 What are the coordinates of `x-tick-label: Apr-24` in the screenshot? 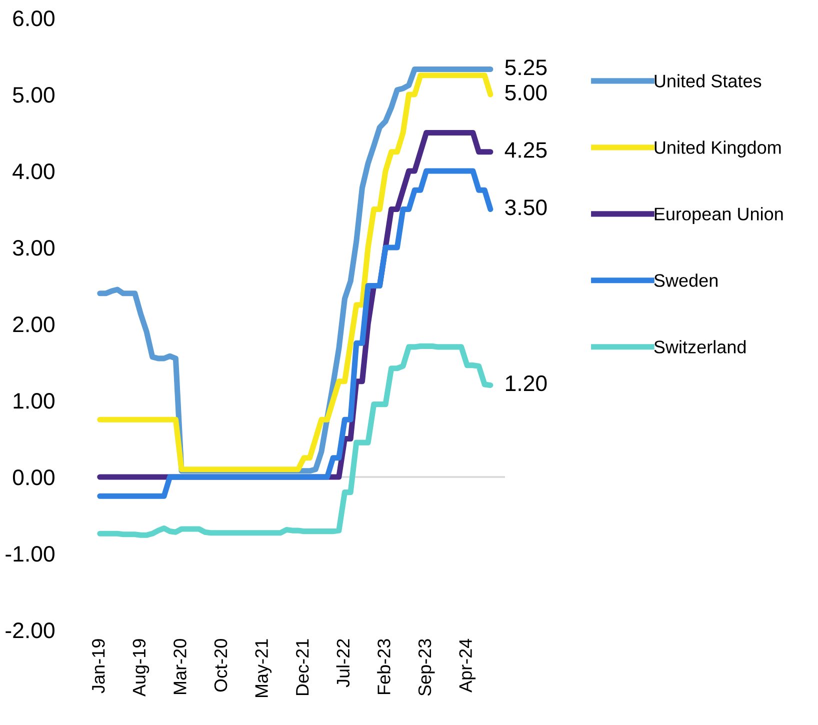 It's located at (467, 665).